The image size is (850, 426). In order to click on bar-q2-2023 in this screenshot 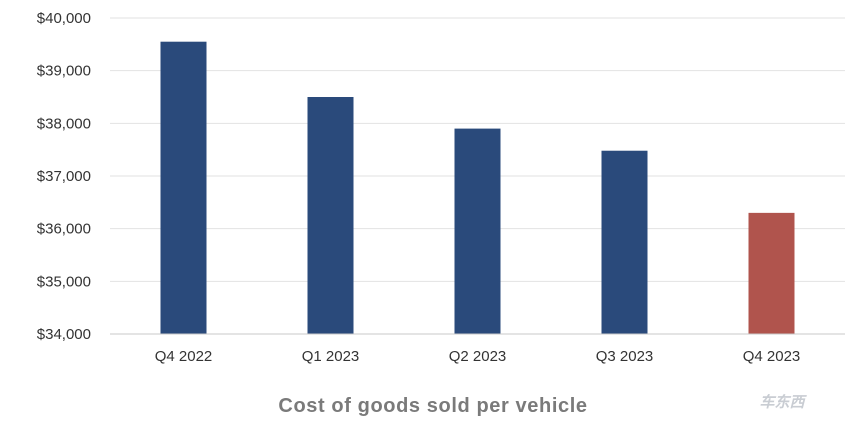, I will do `click(477, 231)`.